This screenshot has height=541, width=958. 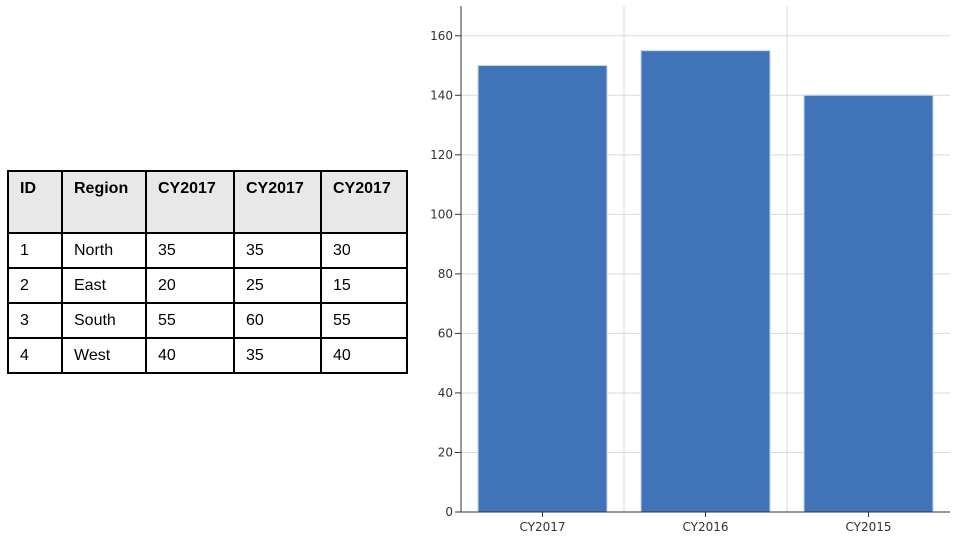 What do you see at coordinates (190, 285) in the screenshot?
I see `table-cell: 20` at bounding box center [190, 285].